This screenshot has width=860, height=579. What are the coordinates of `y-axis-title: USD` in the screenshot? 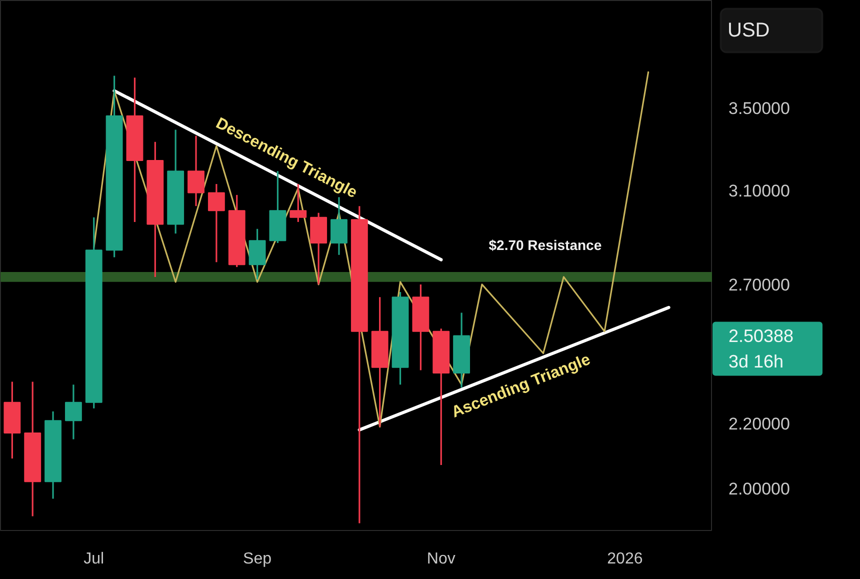 It's located at (749, 31).